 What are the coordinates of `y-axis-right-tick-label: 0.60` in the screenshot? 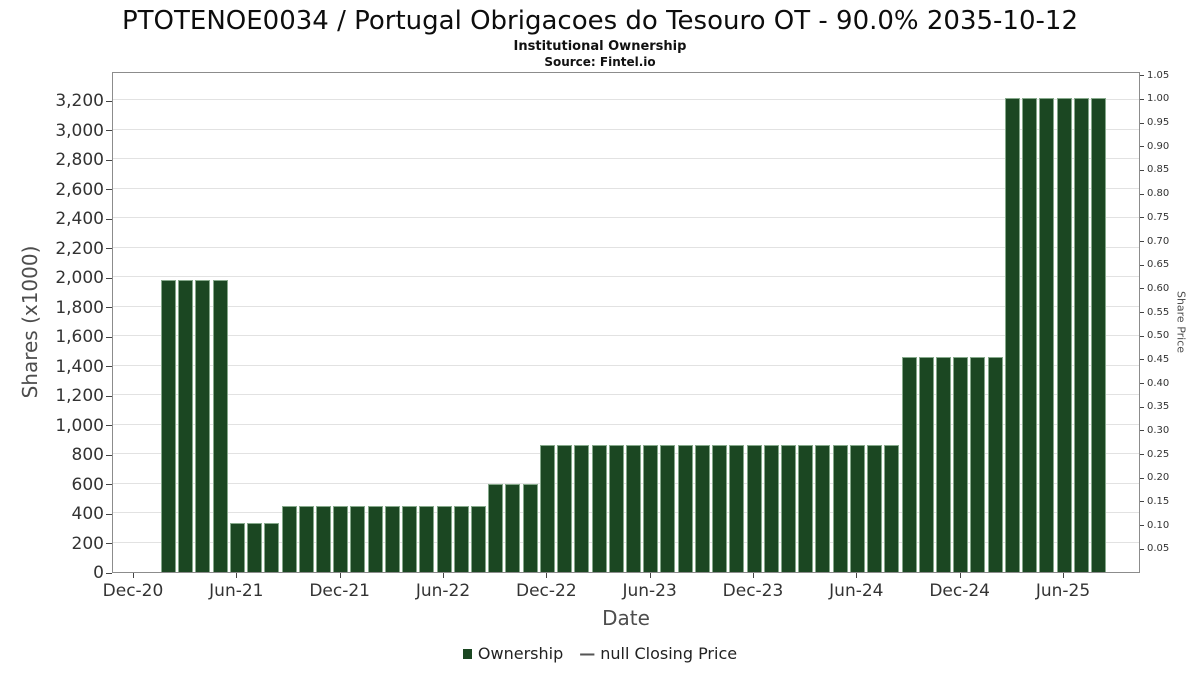 It's located at (1158, 288).